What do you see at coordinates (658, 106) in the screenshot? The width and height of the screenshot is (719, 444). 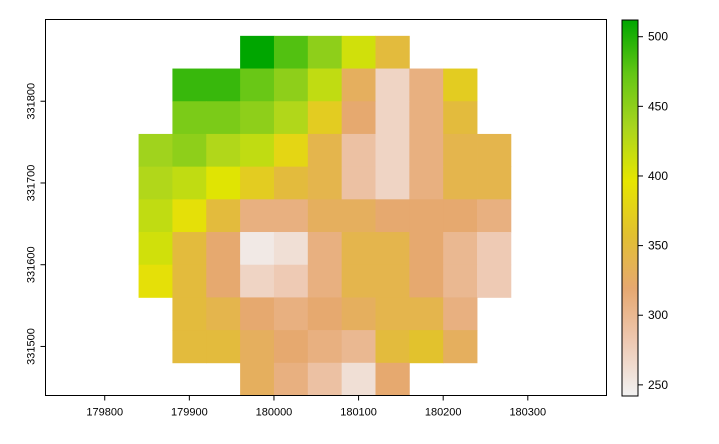 I see `colorbar-tick-label: 450` at bounding box center [658, 106].